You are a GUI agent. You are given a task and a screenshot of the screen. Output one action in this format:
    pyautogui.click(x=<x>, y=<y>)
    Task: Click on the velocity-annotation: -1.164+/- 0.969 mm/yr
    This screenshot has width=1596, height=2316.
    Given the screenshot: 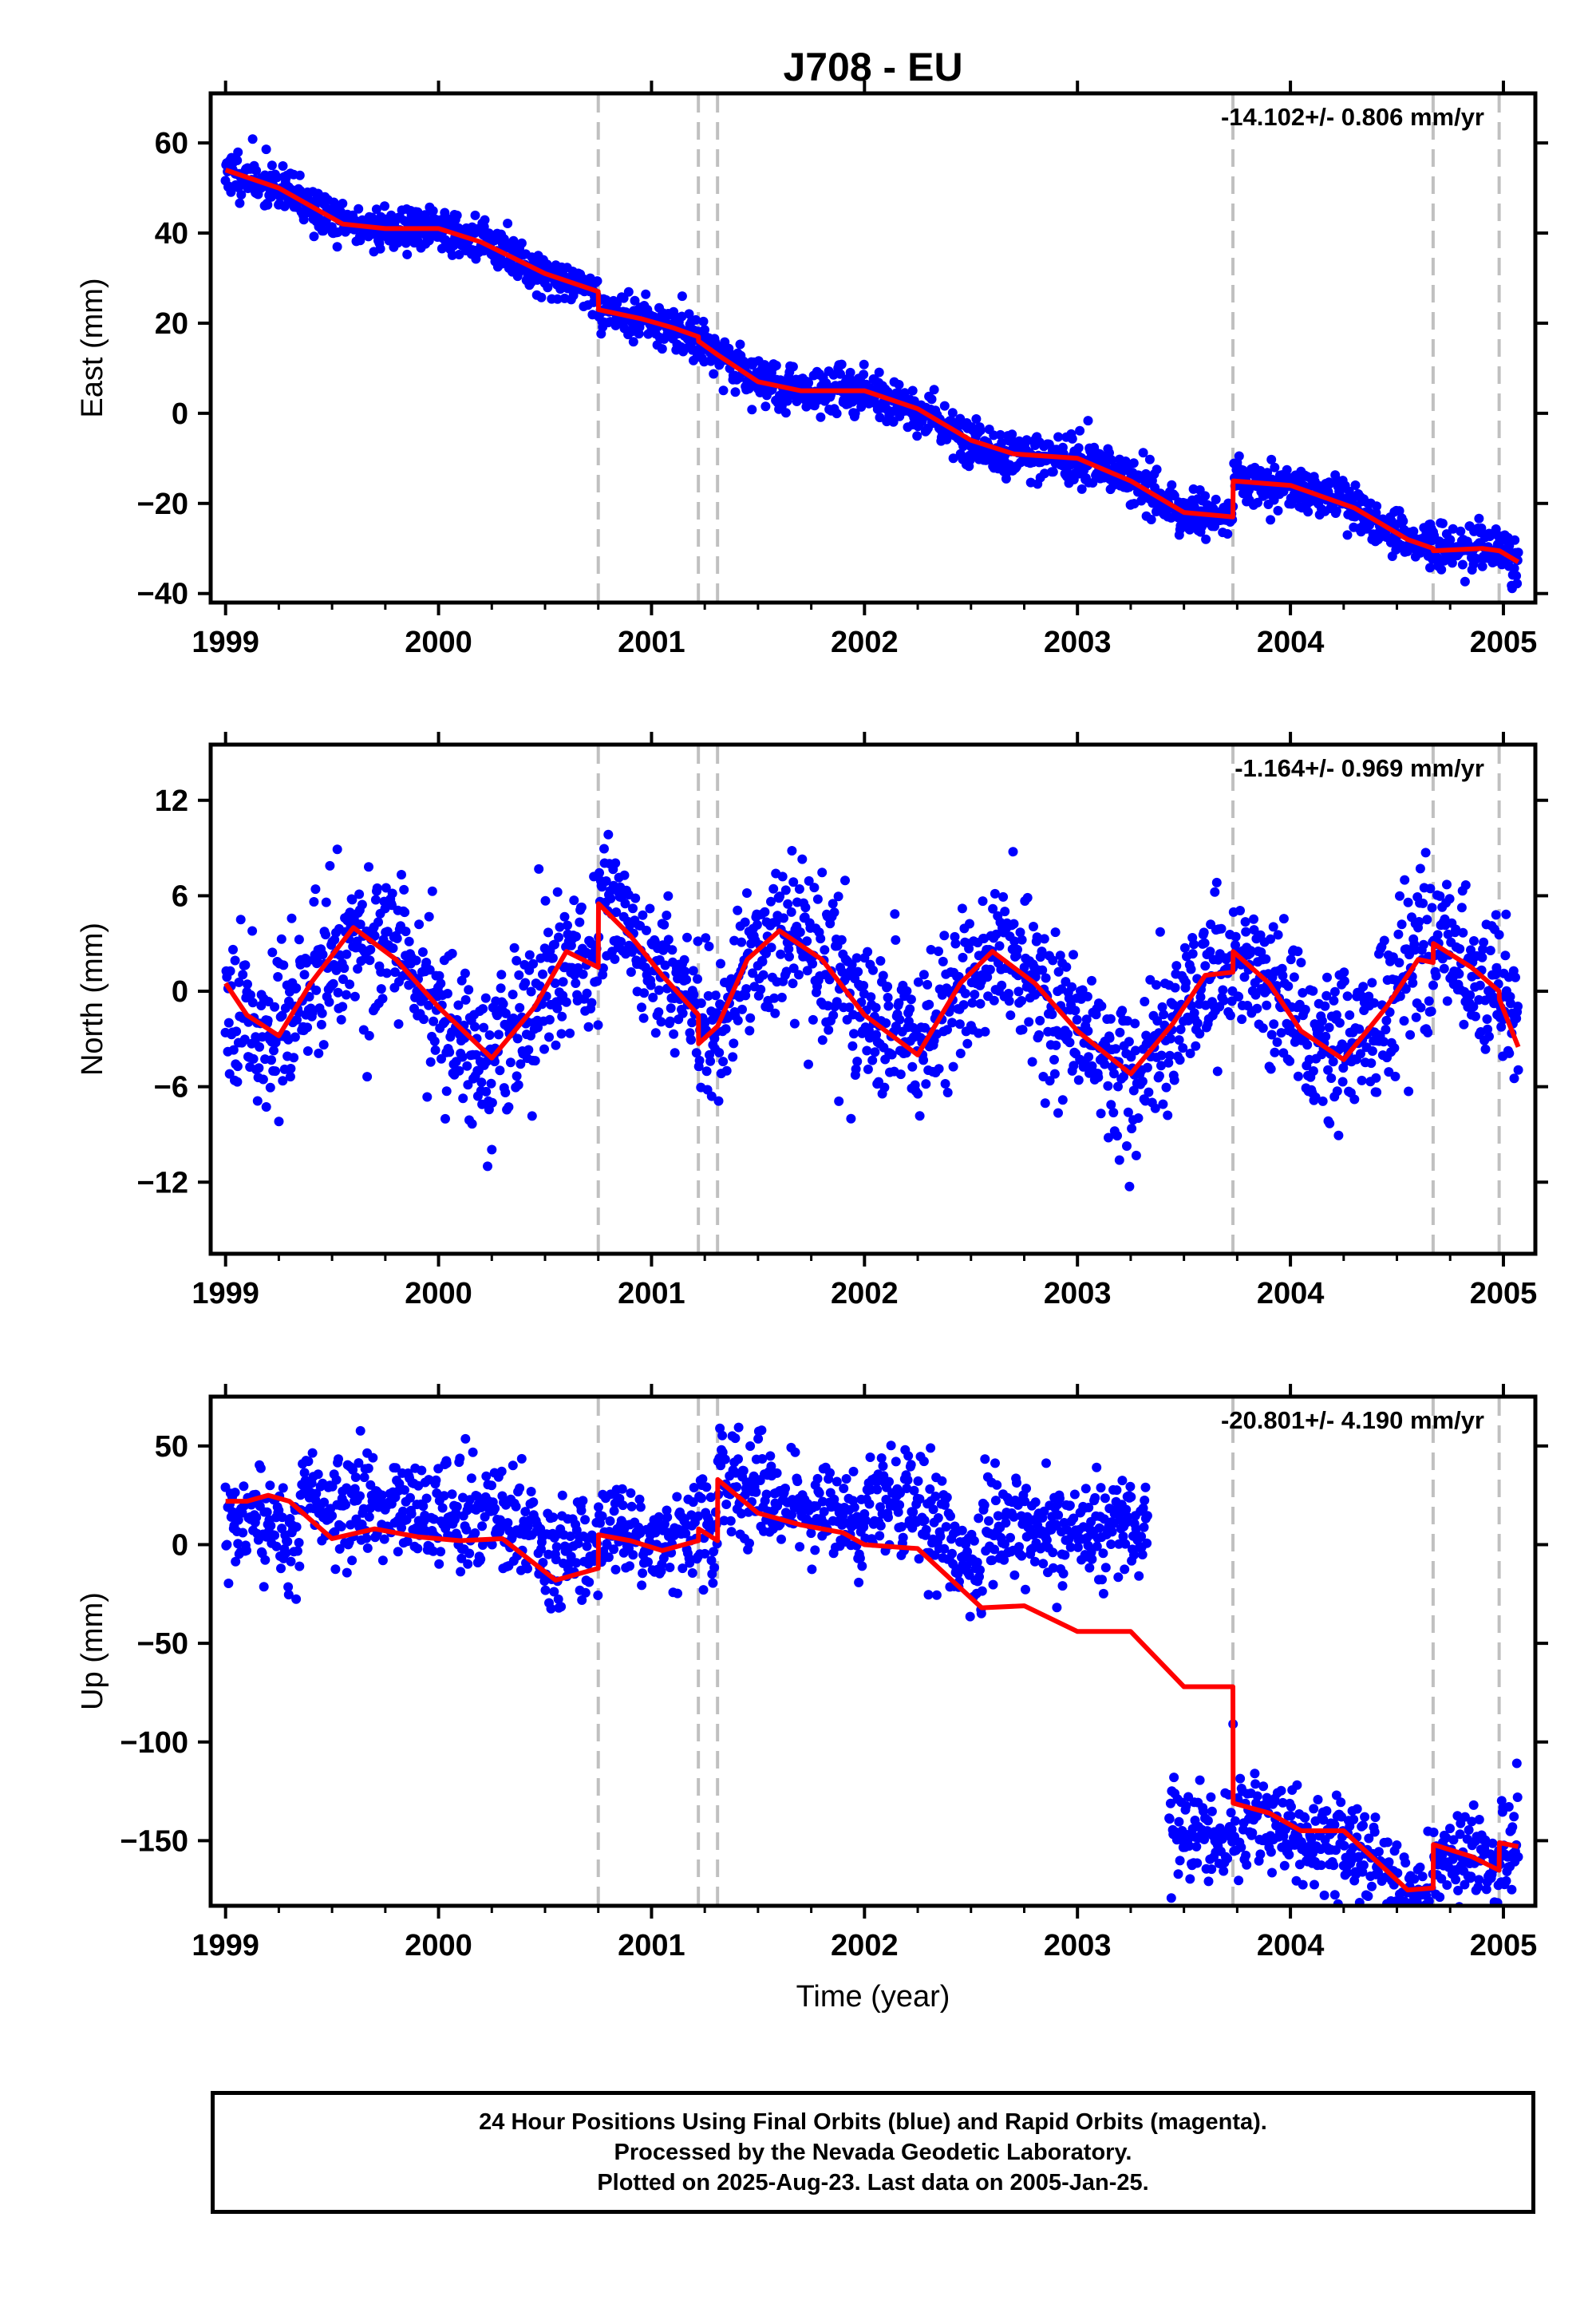 What is the action you would take?
    pyautogui.click(x=1359, y=768)
    